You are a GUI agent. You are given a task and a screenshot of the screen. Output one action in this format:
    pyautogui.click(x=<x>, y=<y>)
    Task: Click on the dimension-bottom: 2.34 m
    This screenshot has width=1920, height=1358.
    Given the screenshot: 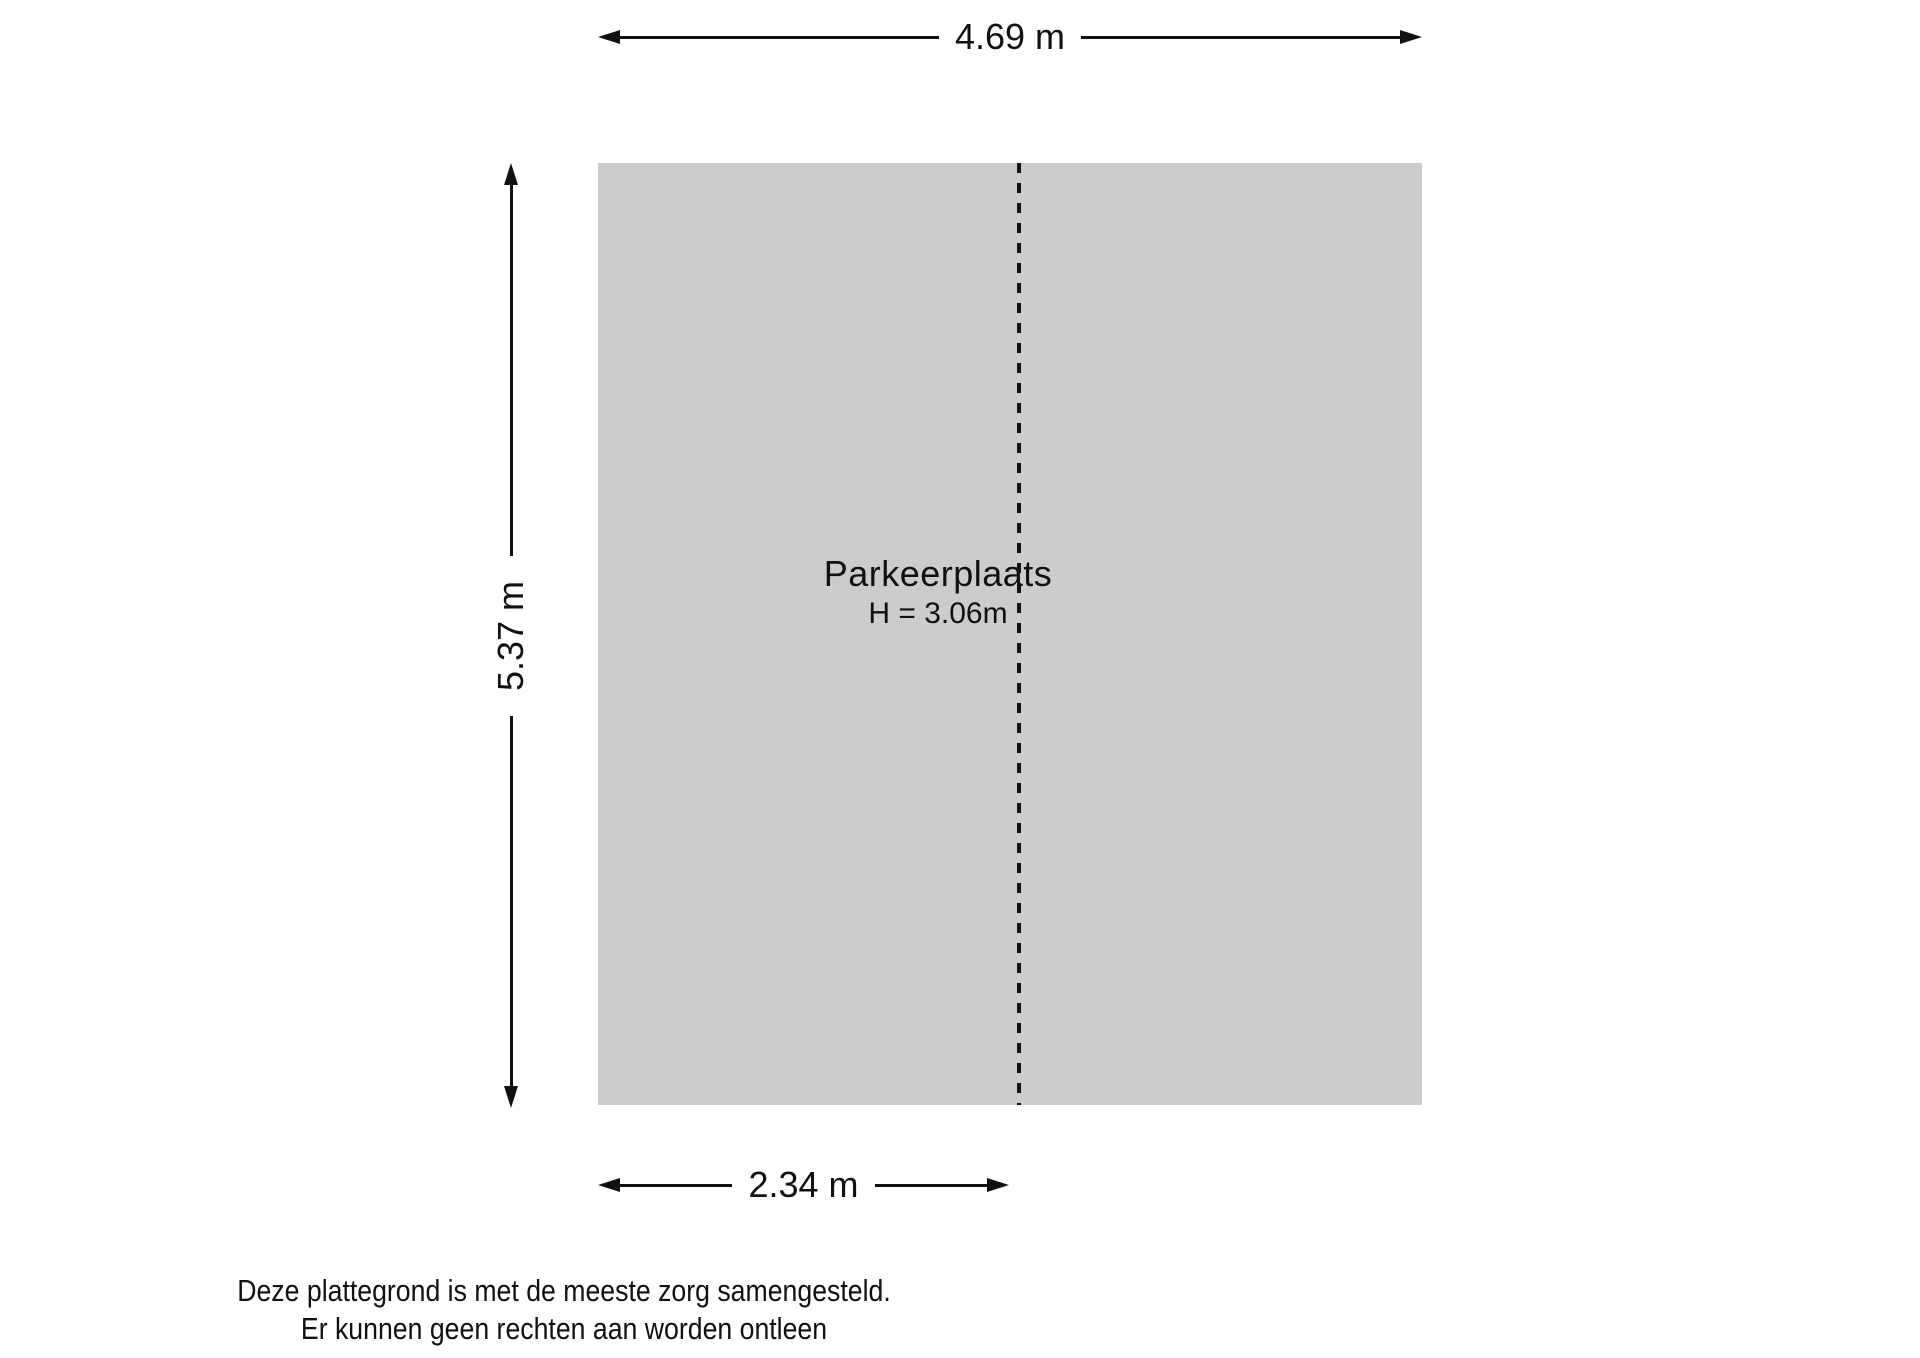 What is the action you would take?
    pyautogui.click(x=803, y=1185)
    